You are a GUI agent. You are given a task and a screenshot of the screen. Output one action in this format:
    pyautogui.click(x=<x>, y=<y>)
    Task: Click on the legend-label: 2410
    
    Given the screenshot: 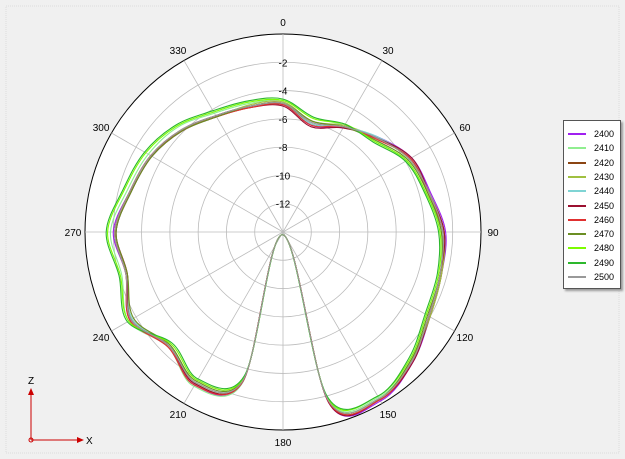 What is the action you would take?
    pyautogui.click(x=604, y=148)
    